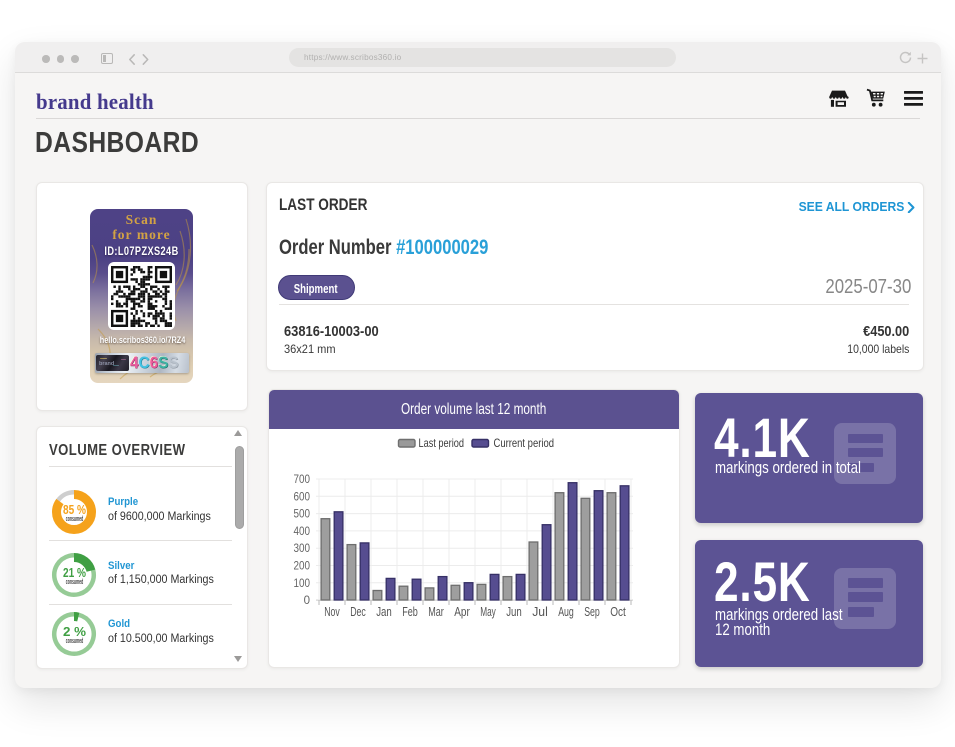 The width and height of the screenshot is (955, 747). Describe the element at coordinates (540, 612) in the screenshot. I see `svg-text: Jul` at that location.